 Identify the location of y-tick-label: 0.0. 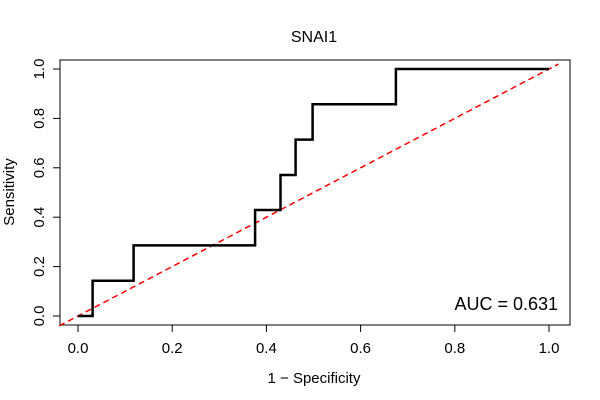
(39, 316).